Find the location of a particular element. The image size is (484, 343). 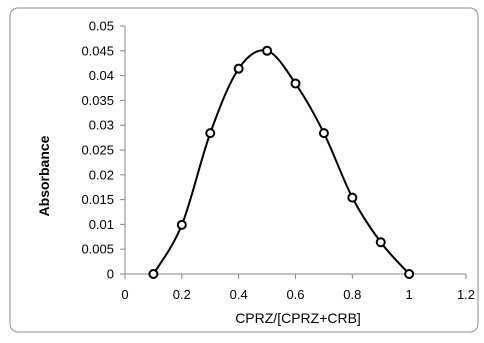

y-tick-label: 0.03 is located at coordinates (101, 125).